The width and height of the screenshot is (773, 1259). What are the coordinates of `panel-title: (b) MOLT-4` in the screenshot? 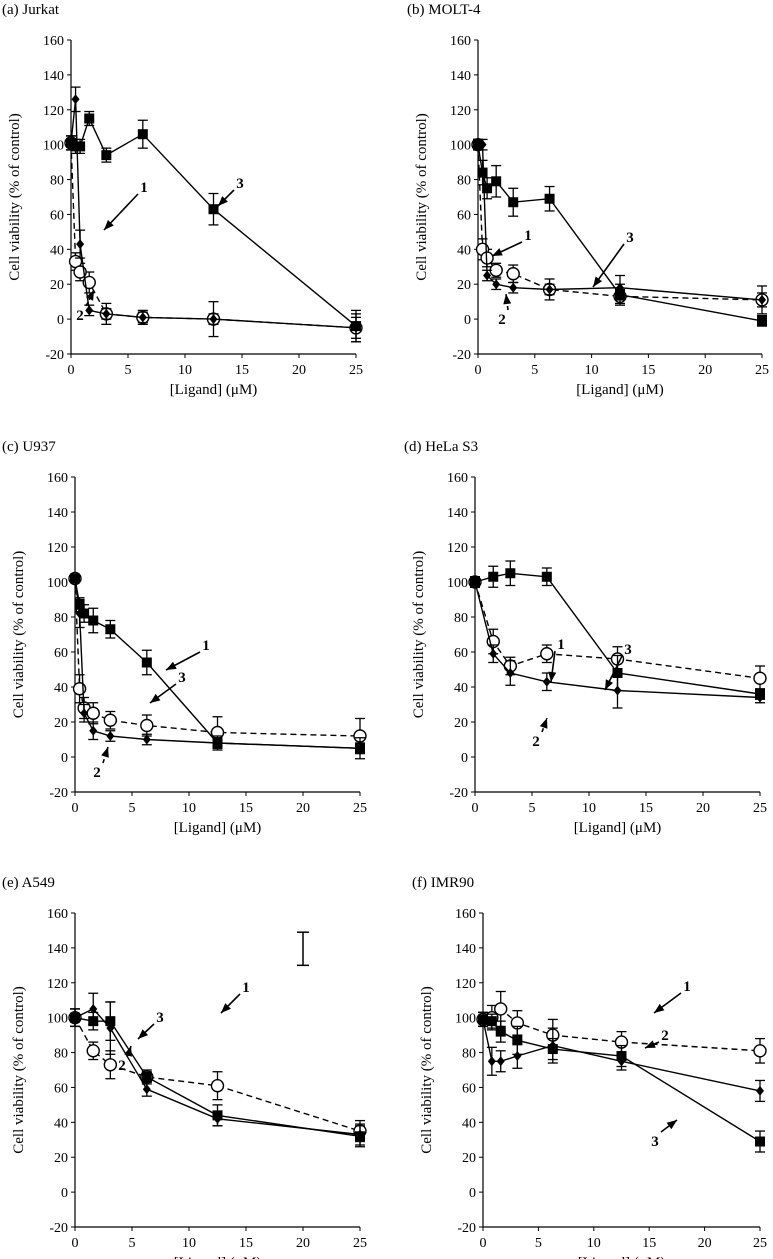 It's located at (444, 10).